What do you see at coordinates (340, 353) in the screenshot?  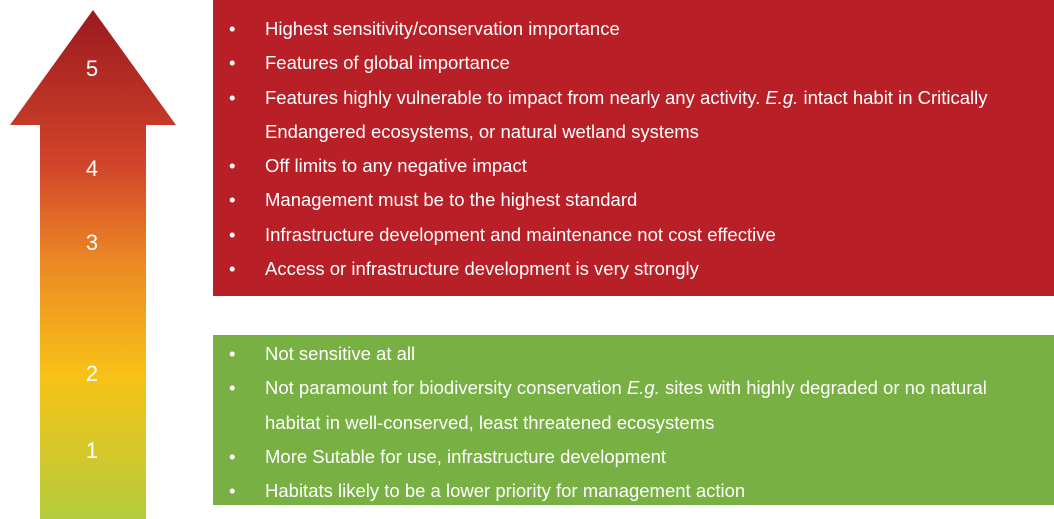 I see `text-run: Not sensitive at all` at bounding box center [340, 353].